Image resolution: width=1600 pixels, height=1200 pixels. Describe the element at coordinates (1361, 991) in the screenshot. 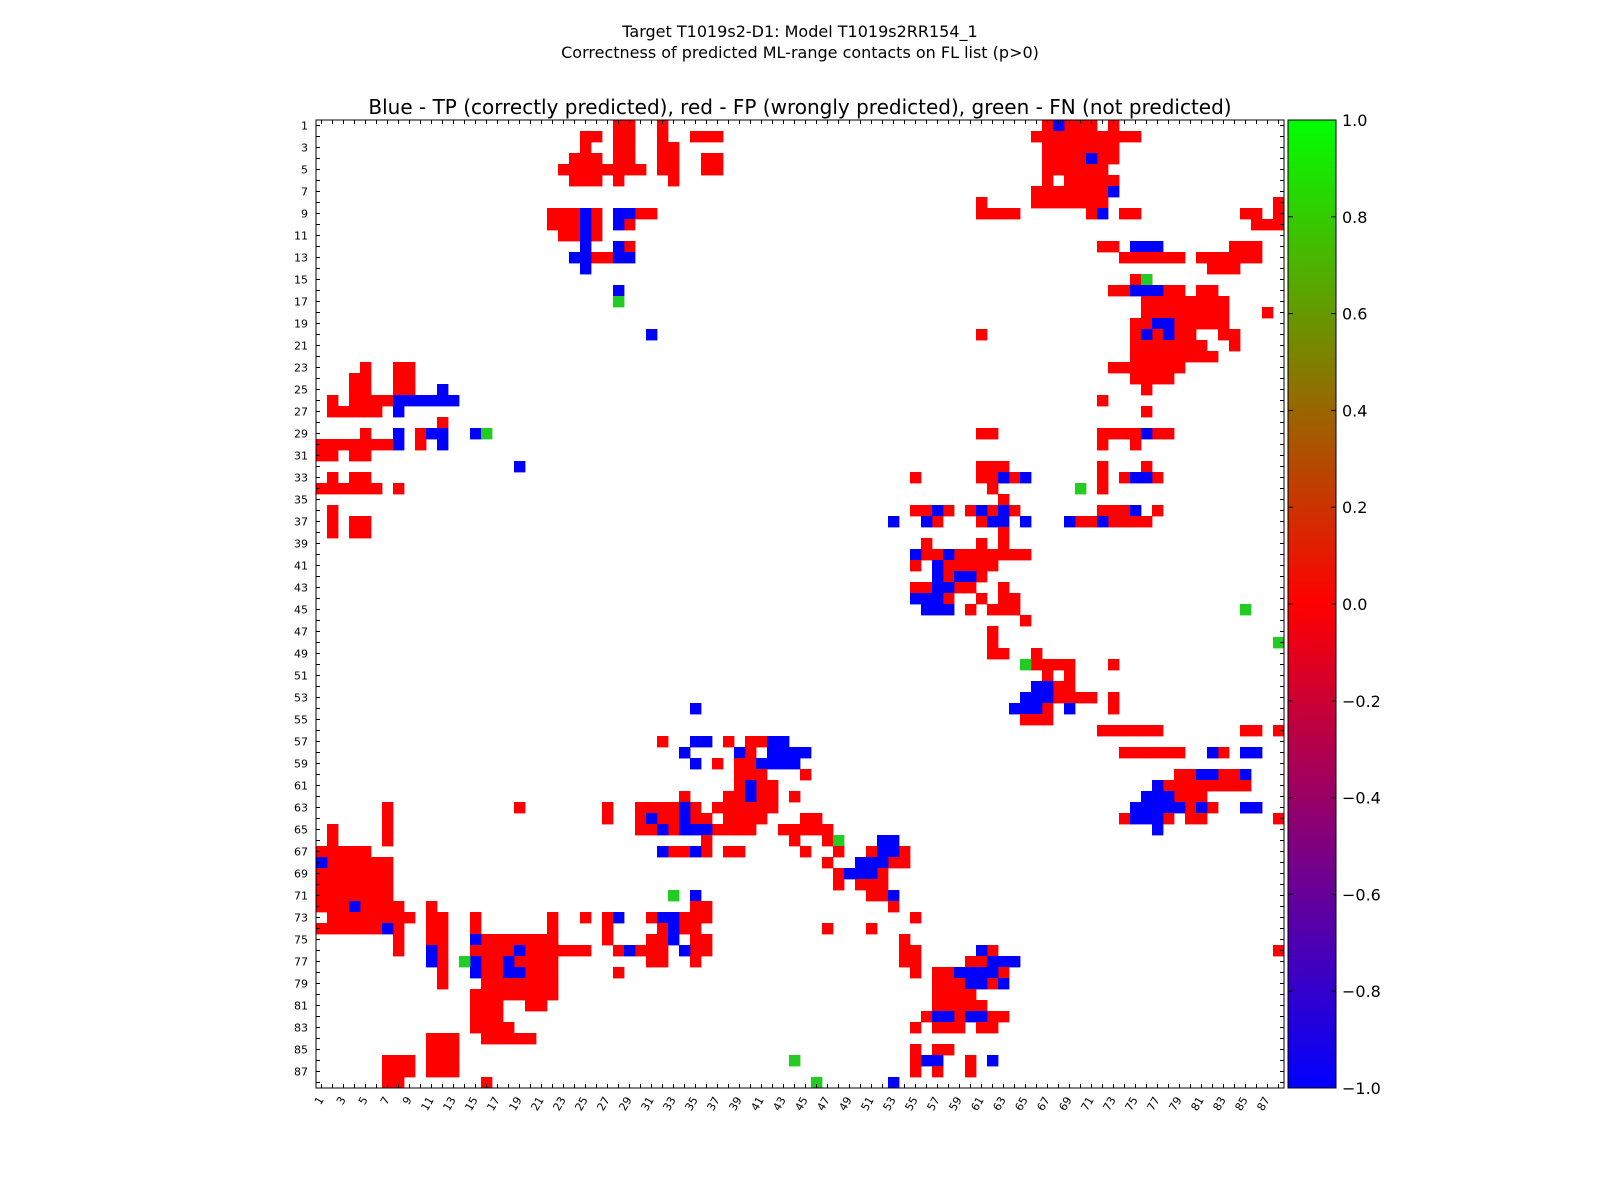

I see `colorbar-tick-label: −0.8` at that location.